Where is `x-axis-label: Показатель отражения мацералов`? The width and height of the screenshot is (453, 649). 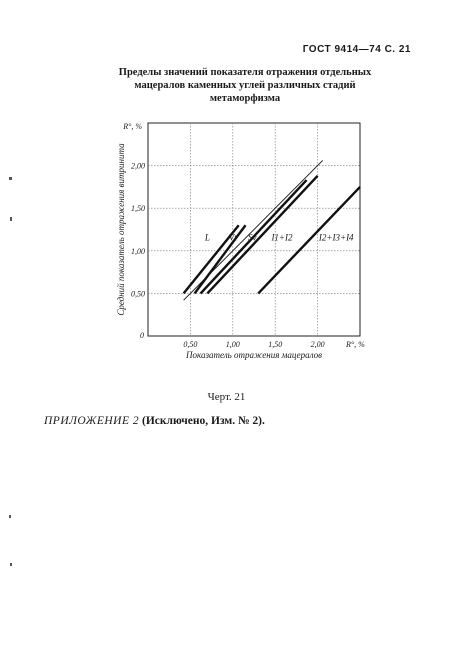
x-axis-label: Показатель отражения мацералов is located at coordinates (253, 355).